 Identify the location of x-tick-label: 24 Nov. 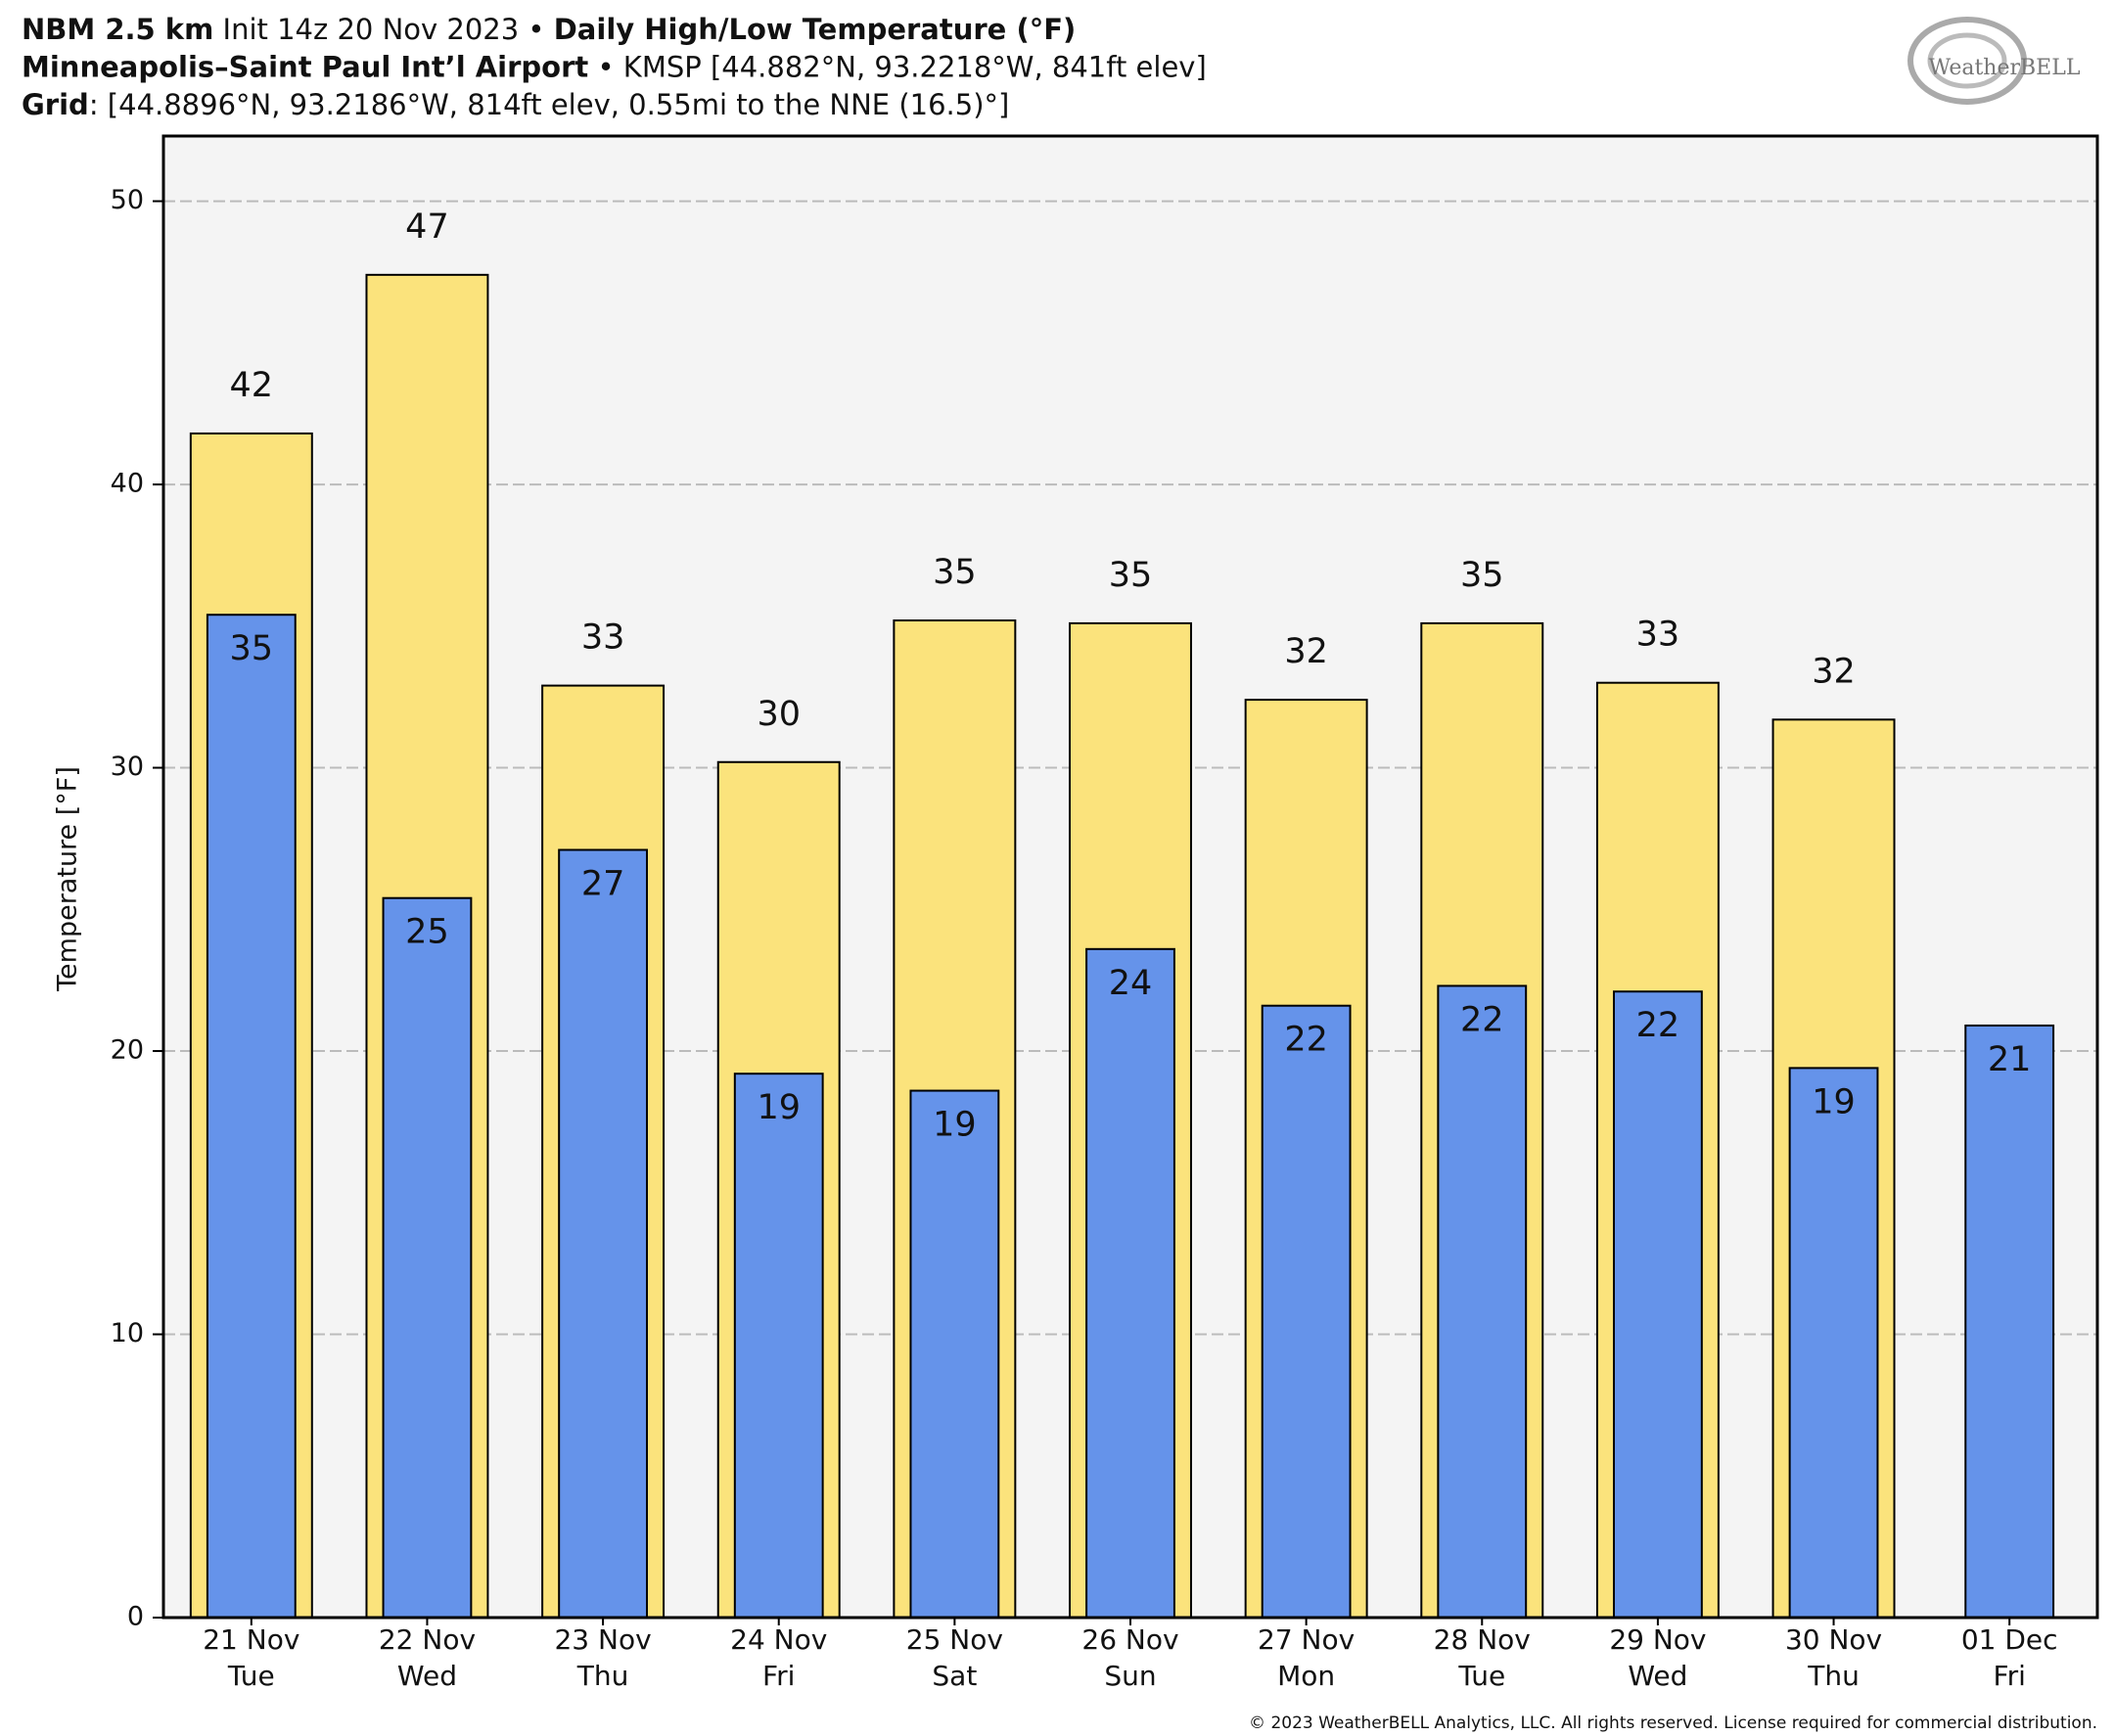
(778, 1639).